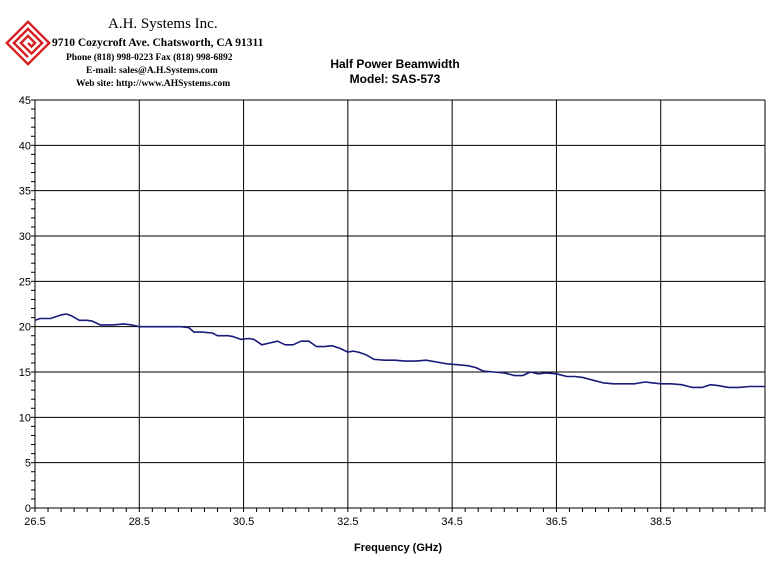 This screenshot has height=574, width=770. What do you see at coordinates (25, 101) in the screenshot?
I see `y-tick-label: 45` at bounding box center [25, 101].